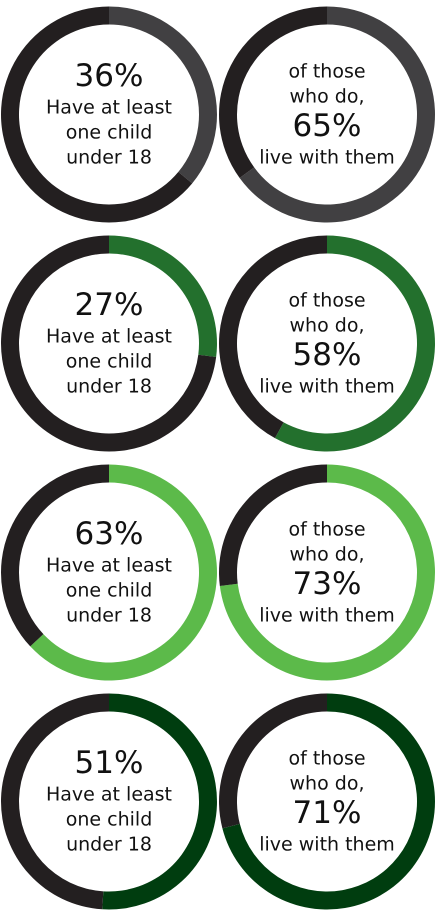 This screenshot has height=917, width=436. I want to click on data-label: 73%, so click(327, 584).